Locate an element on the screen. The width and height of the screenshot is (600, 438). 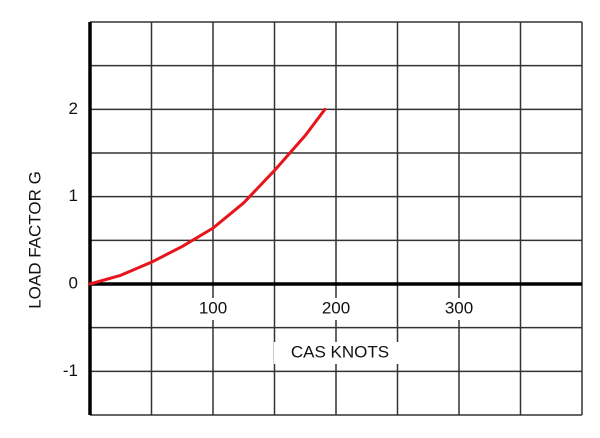
x-tick-label: 300 is located at coordinates (459, 307).